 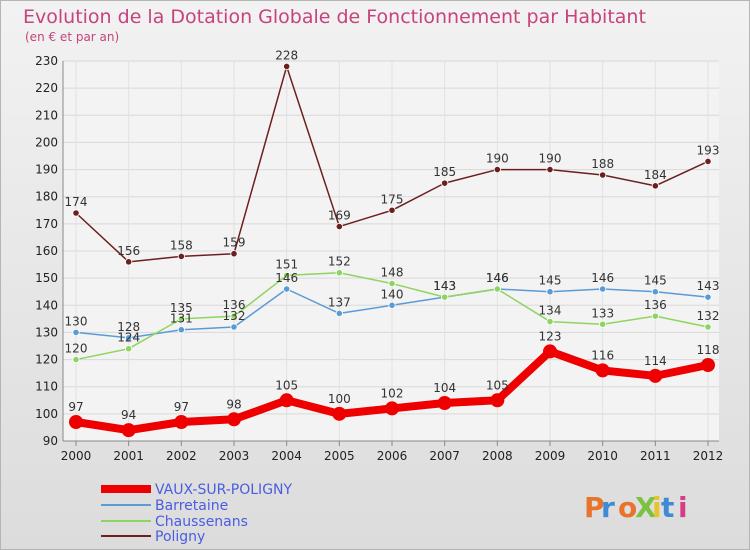 What do you see at coordinates (46, 251) in the screenshot?
I see `y-tick-label: 160` at bounding box center [46, 251].